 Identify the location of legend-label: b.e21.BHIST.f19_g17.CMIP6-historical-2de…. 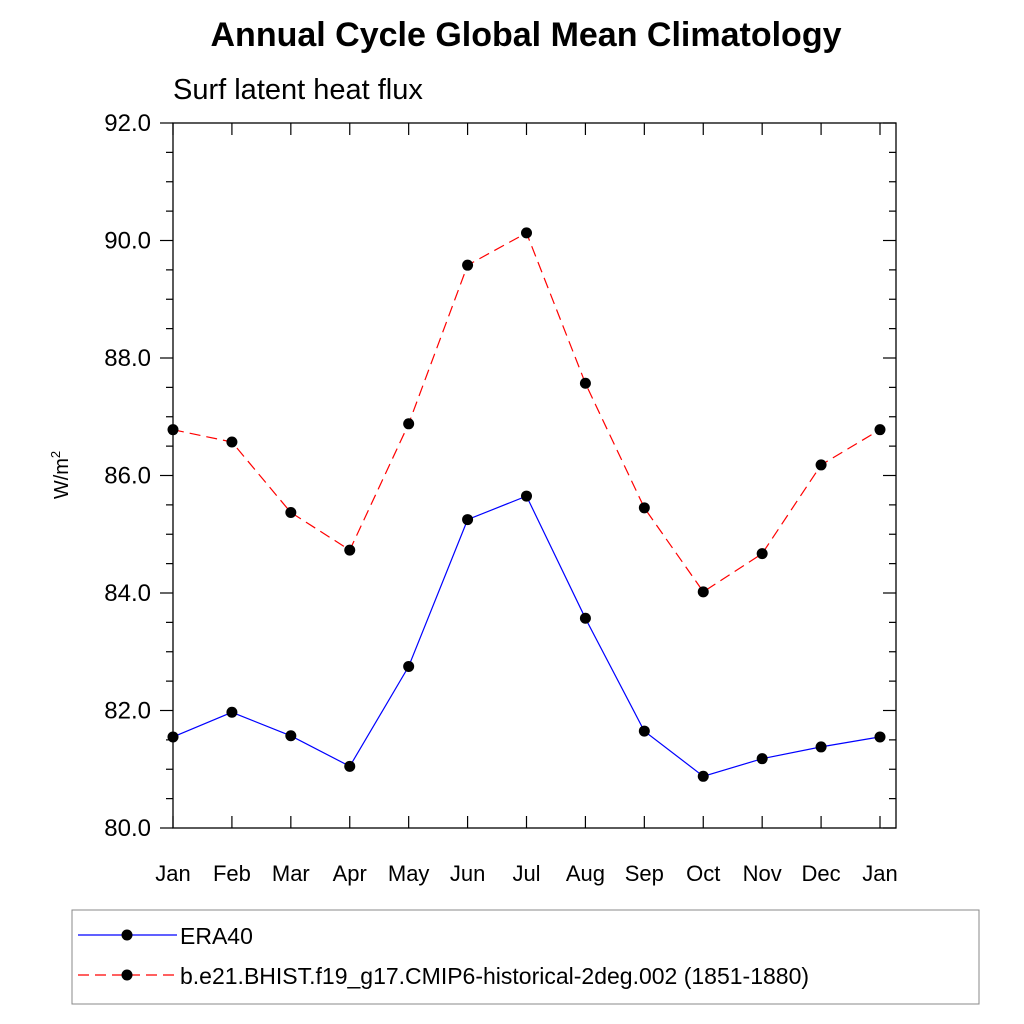
(494, 976).